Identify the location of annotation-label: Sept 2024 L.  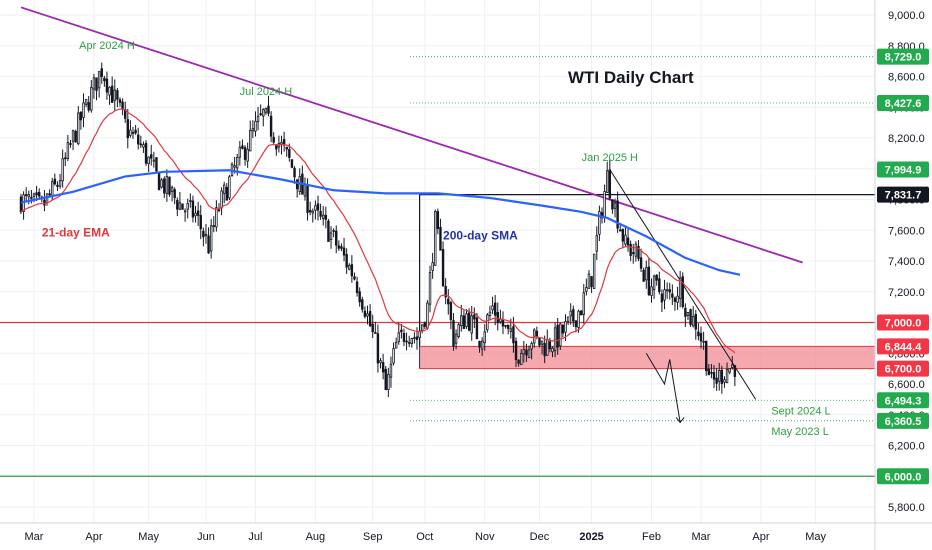
(800, 411).